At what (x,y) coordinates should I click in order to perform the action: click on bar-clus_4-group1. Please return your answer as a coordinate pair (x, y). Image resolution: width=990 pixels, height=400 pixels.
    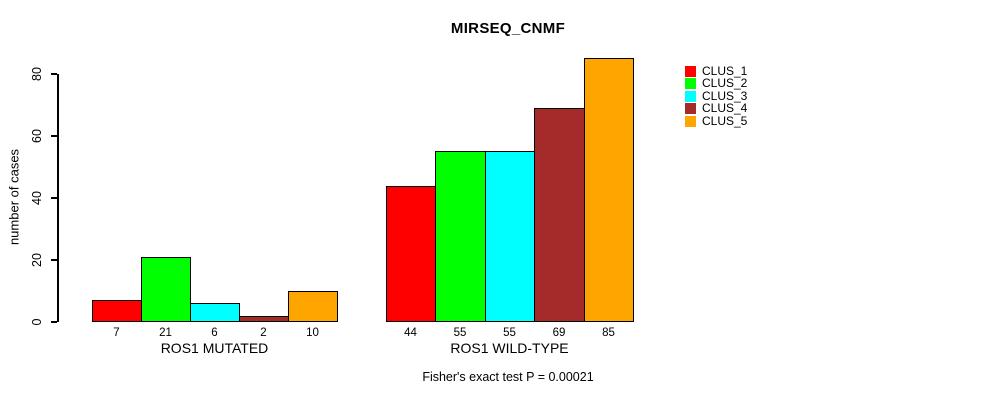
    Looking at the image, I should click on (264, 319).